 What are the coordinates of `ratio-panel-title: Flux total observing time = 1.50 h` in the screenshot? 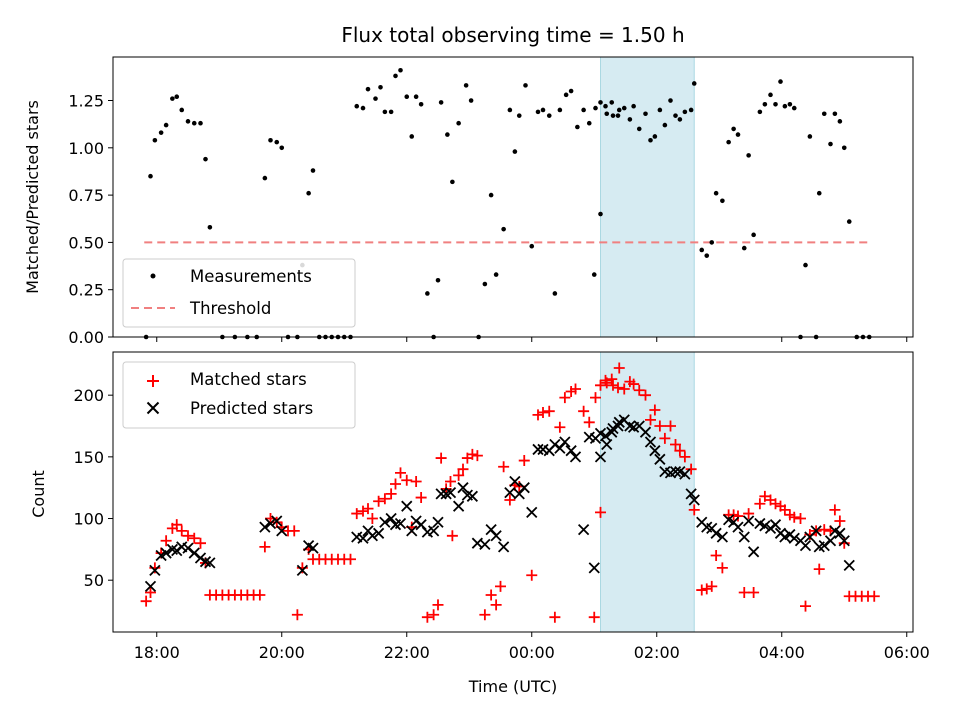 It's located at (512, 35).